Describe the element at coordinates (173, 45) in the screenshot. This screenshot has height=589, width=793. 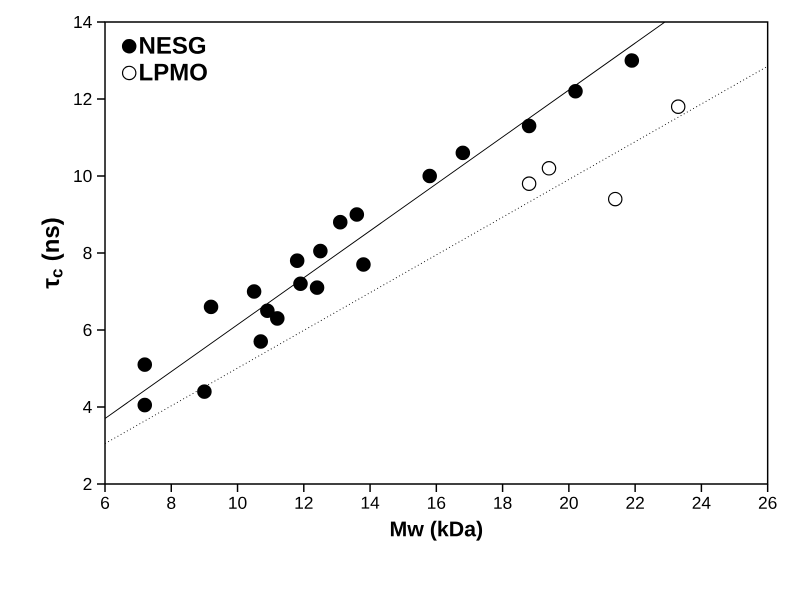
I see `legend-label: NESG` at that location.